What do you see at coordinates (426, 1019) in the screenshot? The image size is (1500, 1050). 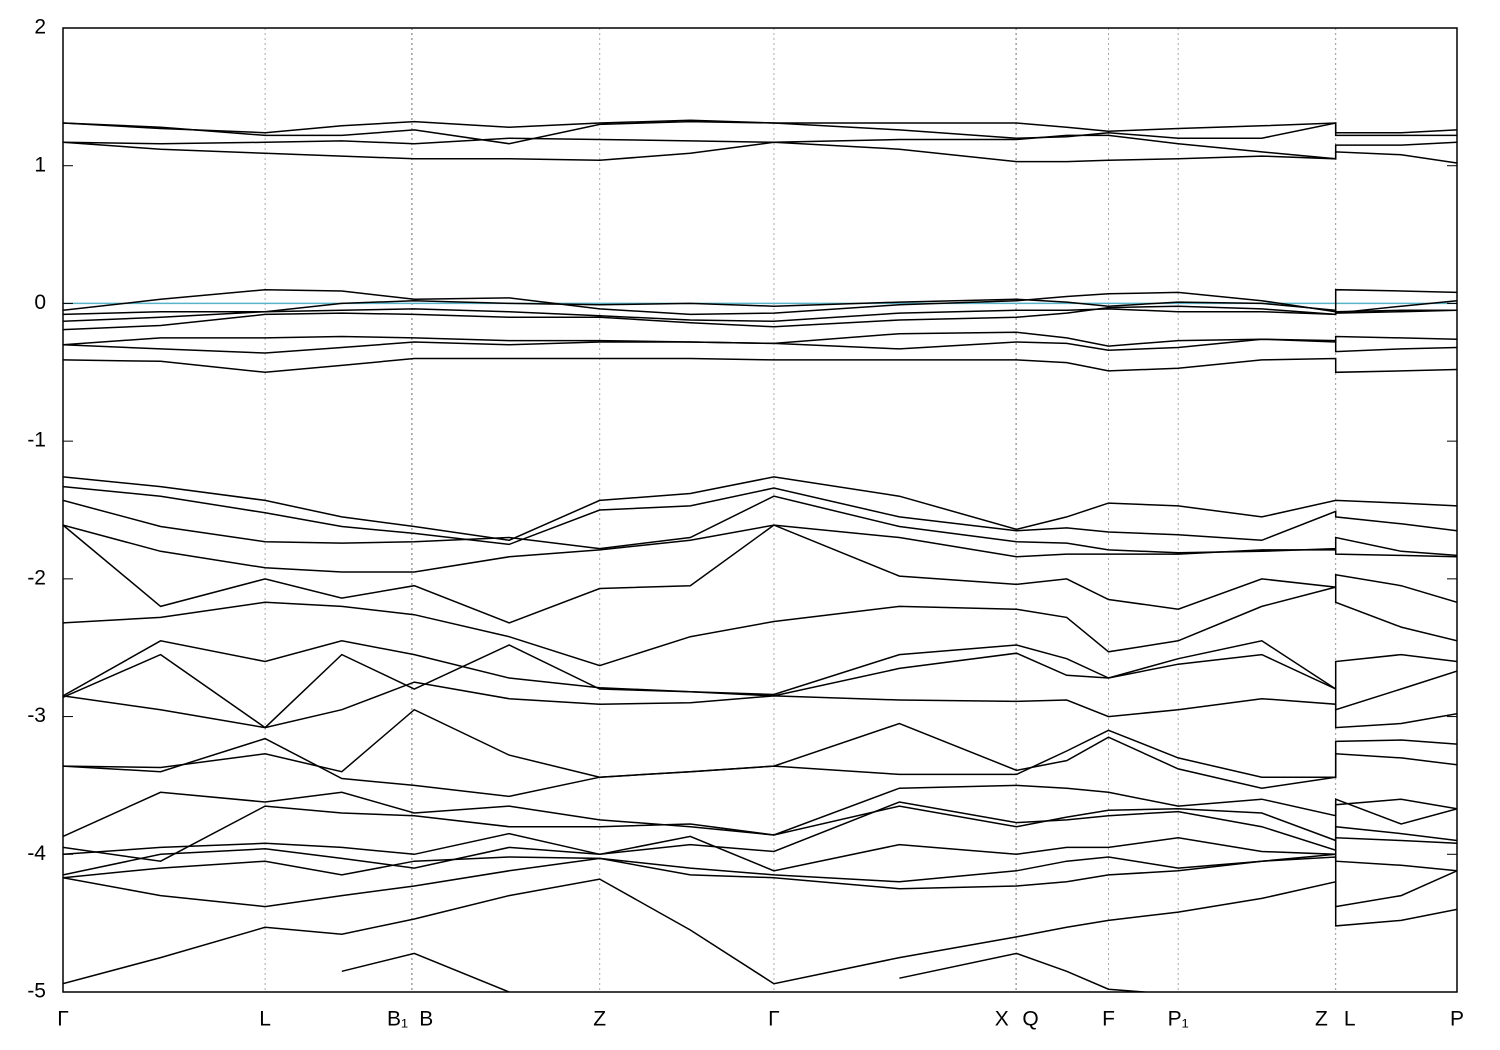 I see `x-tick-label: B` at bounding box center [426, 1019].